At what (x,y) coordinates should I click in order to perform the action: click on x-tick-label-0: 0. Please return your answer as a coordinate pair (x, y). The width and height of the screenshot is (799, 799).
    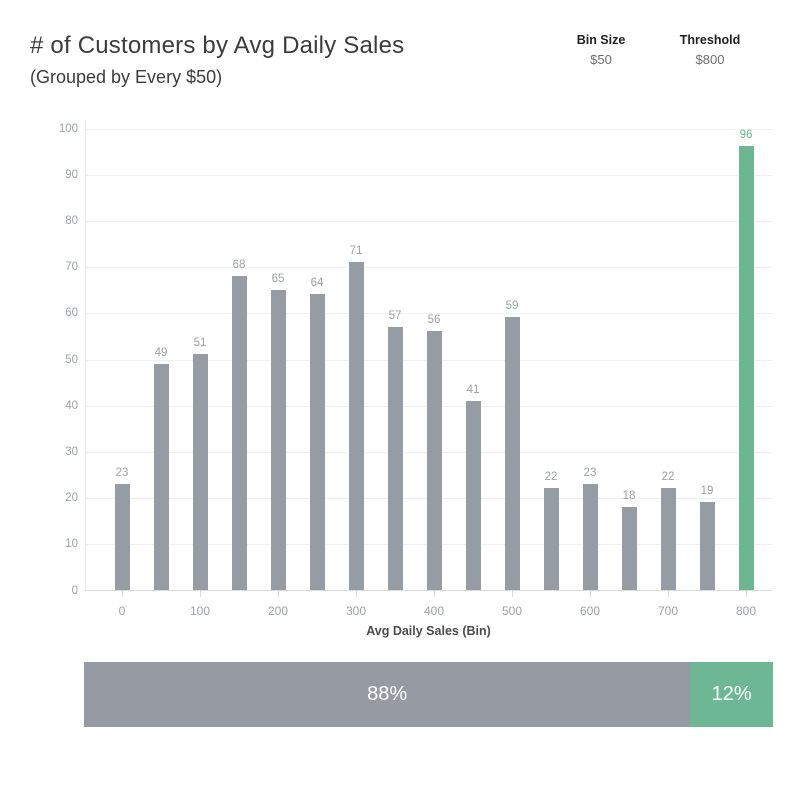
    Looking at the image, I should click on (122, 611).